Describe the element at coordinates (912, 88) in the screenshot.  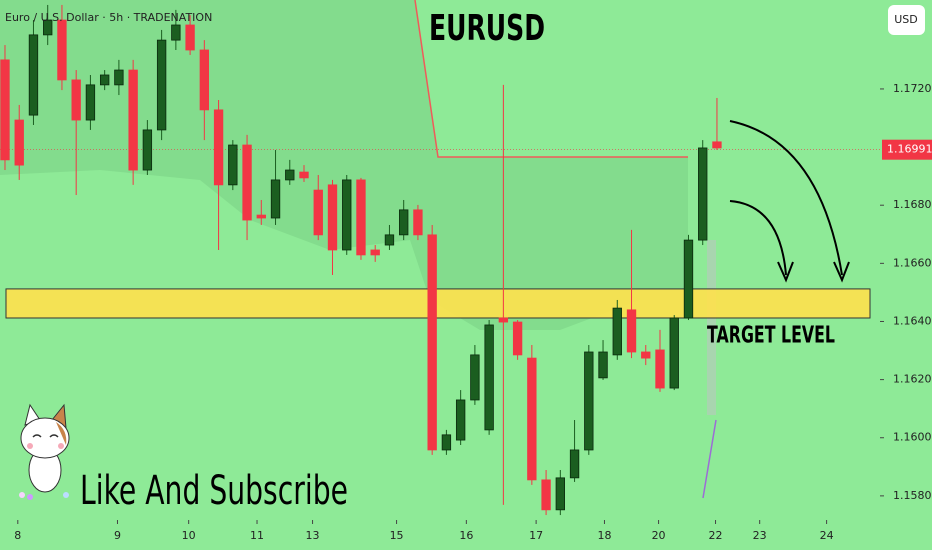
I see `y-tick-label: 1.17200` at that location.